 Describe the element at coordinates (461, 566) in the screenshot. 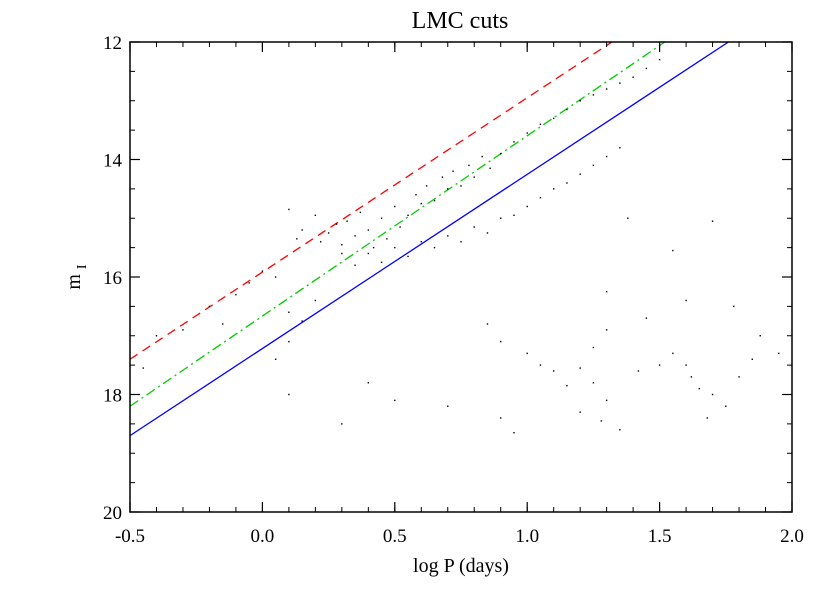

I see `x-axis-label: log P (days)` at that location.